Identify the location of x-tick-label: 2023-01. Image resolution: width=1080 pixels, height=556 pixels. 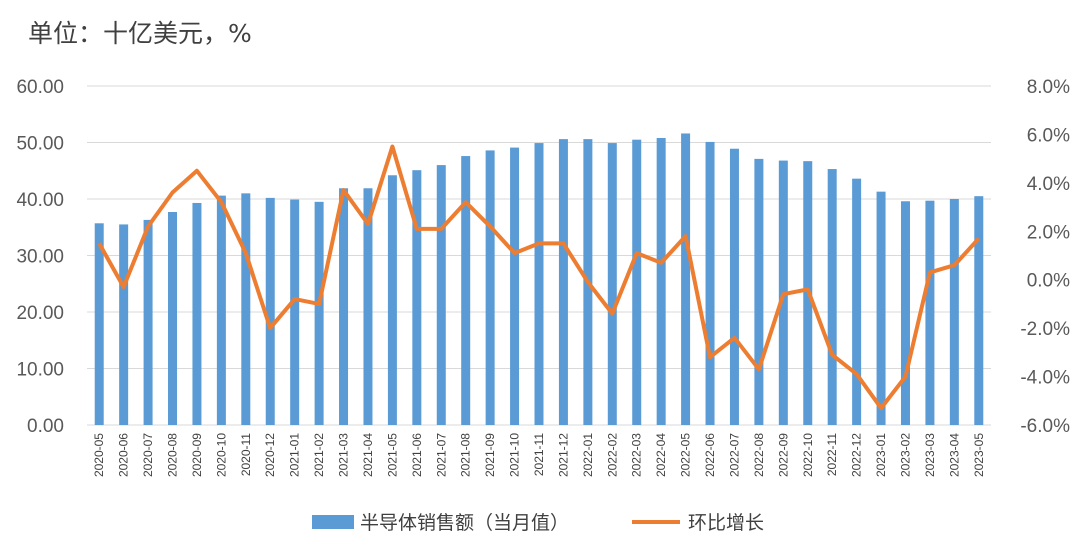
(881, 455).